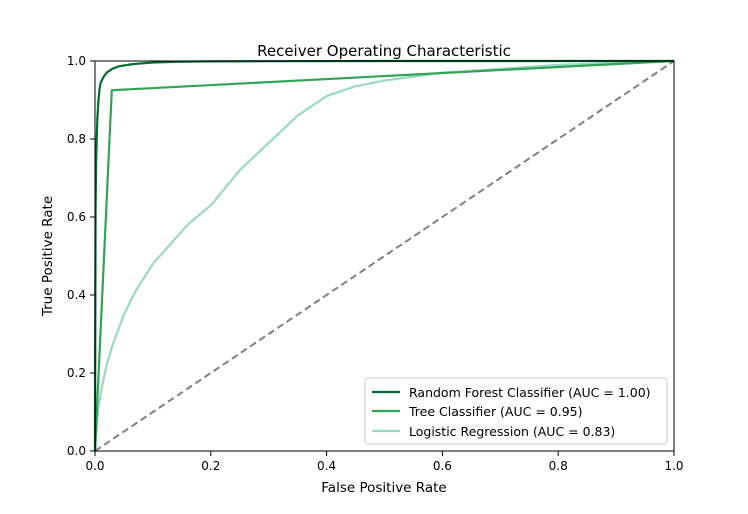 This screenshot has height=514, width=748. I want to click on x-tick-label: 0.6, so click(442, 466).